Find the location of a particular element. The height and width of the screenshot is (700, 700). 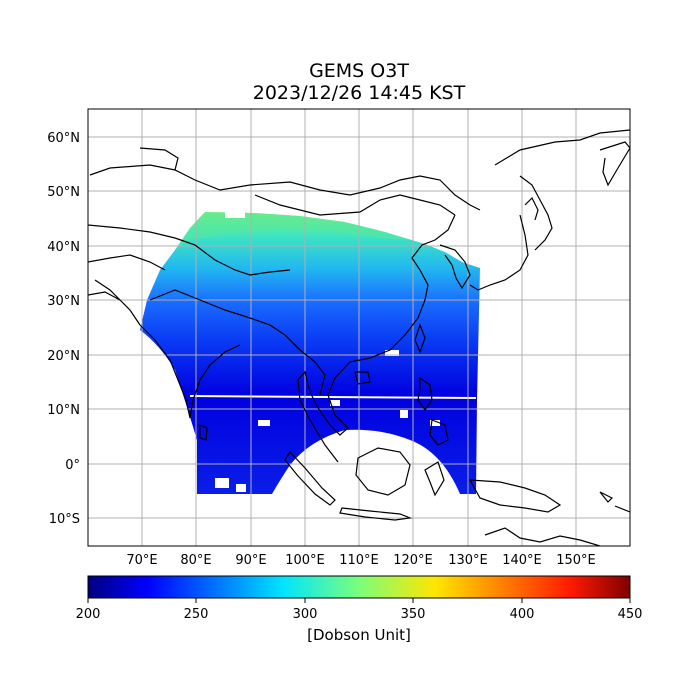

lat-tick-label: 10°S is located at coordinates (64, 519).